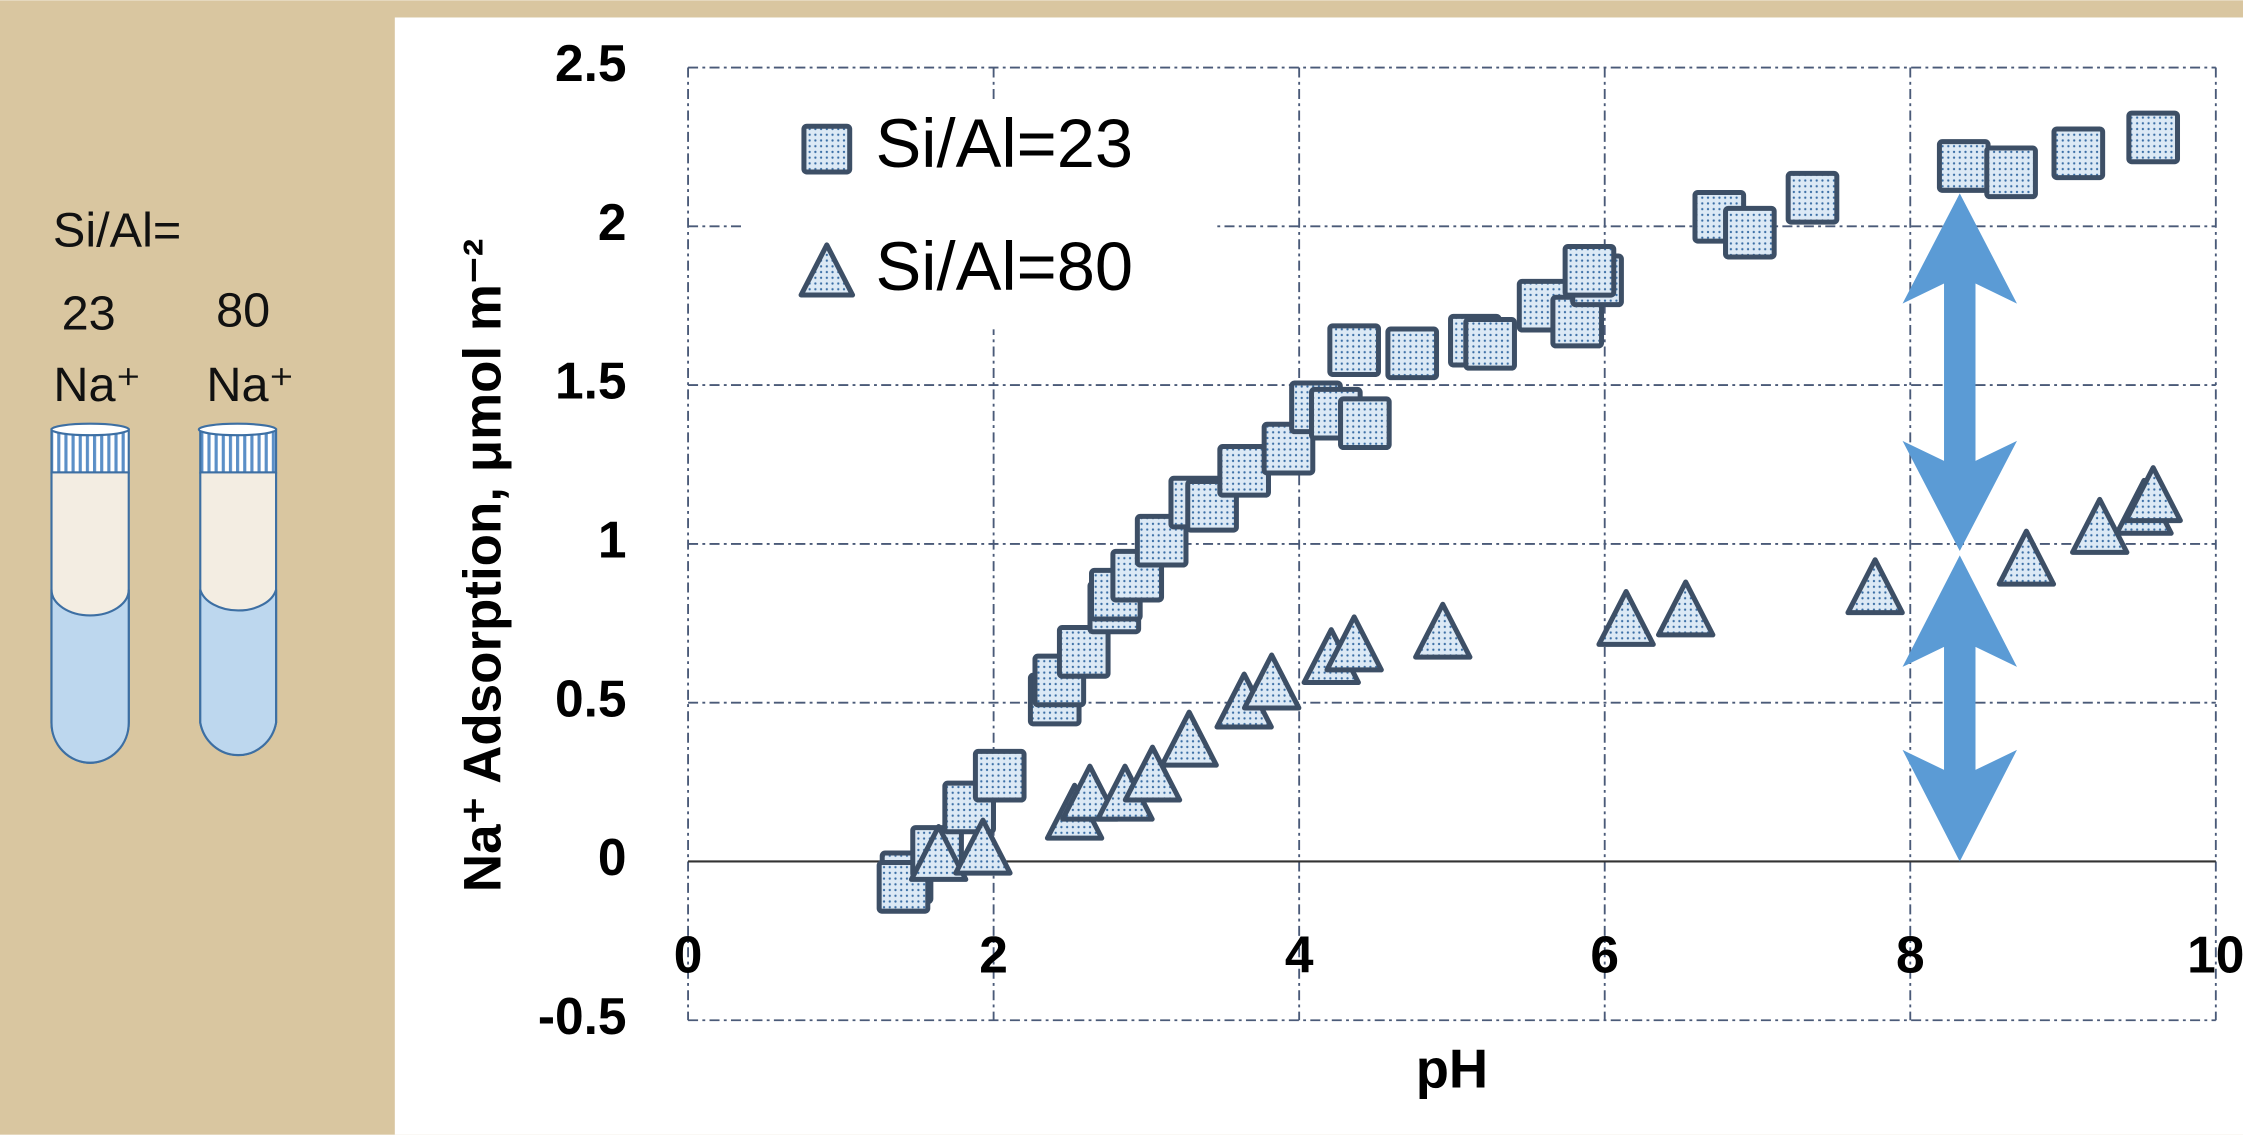 The image size is (2243, 1135). I want to click on ratio-label: Si/Al=, so click(117, 230).